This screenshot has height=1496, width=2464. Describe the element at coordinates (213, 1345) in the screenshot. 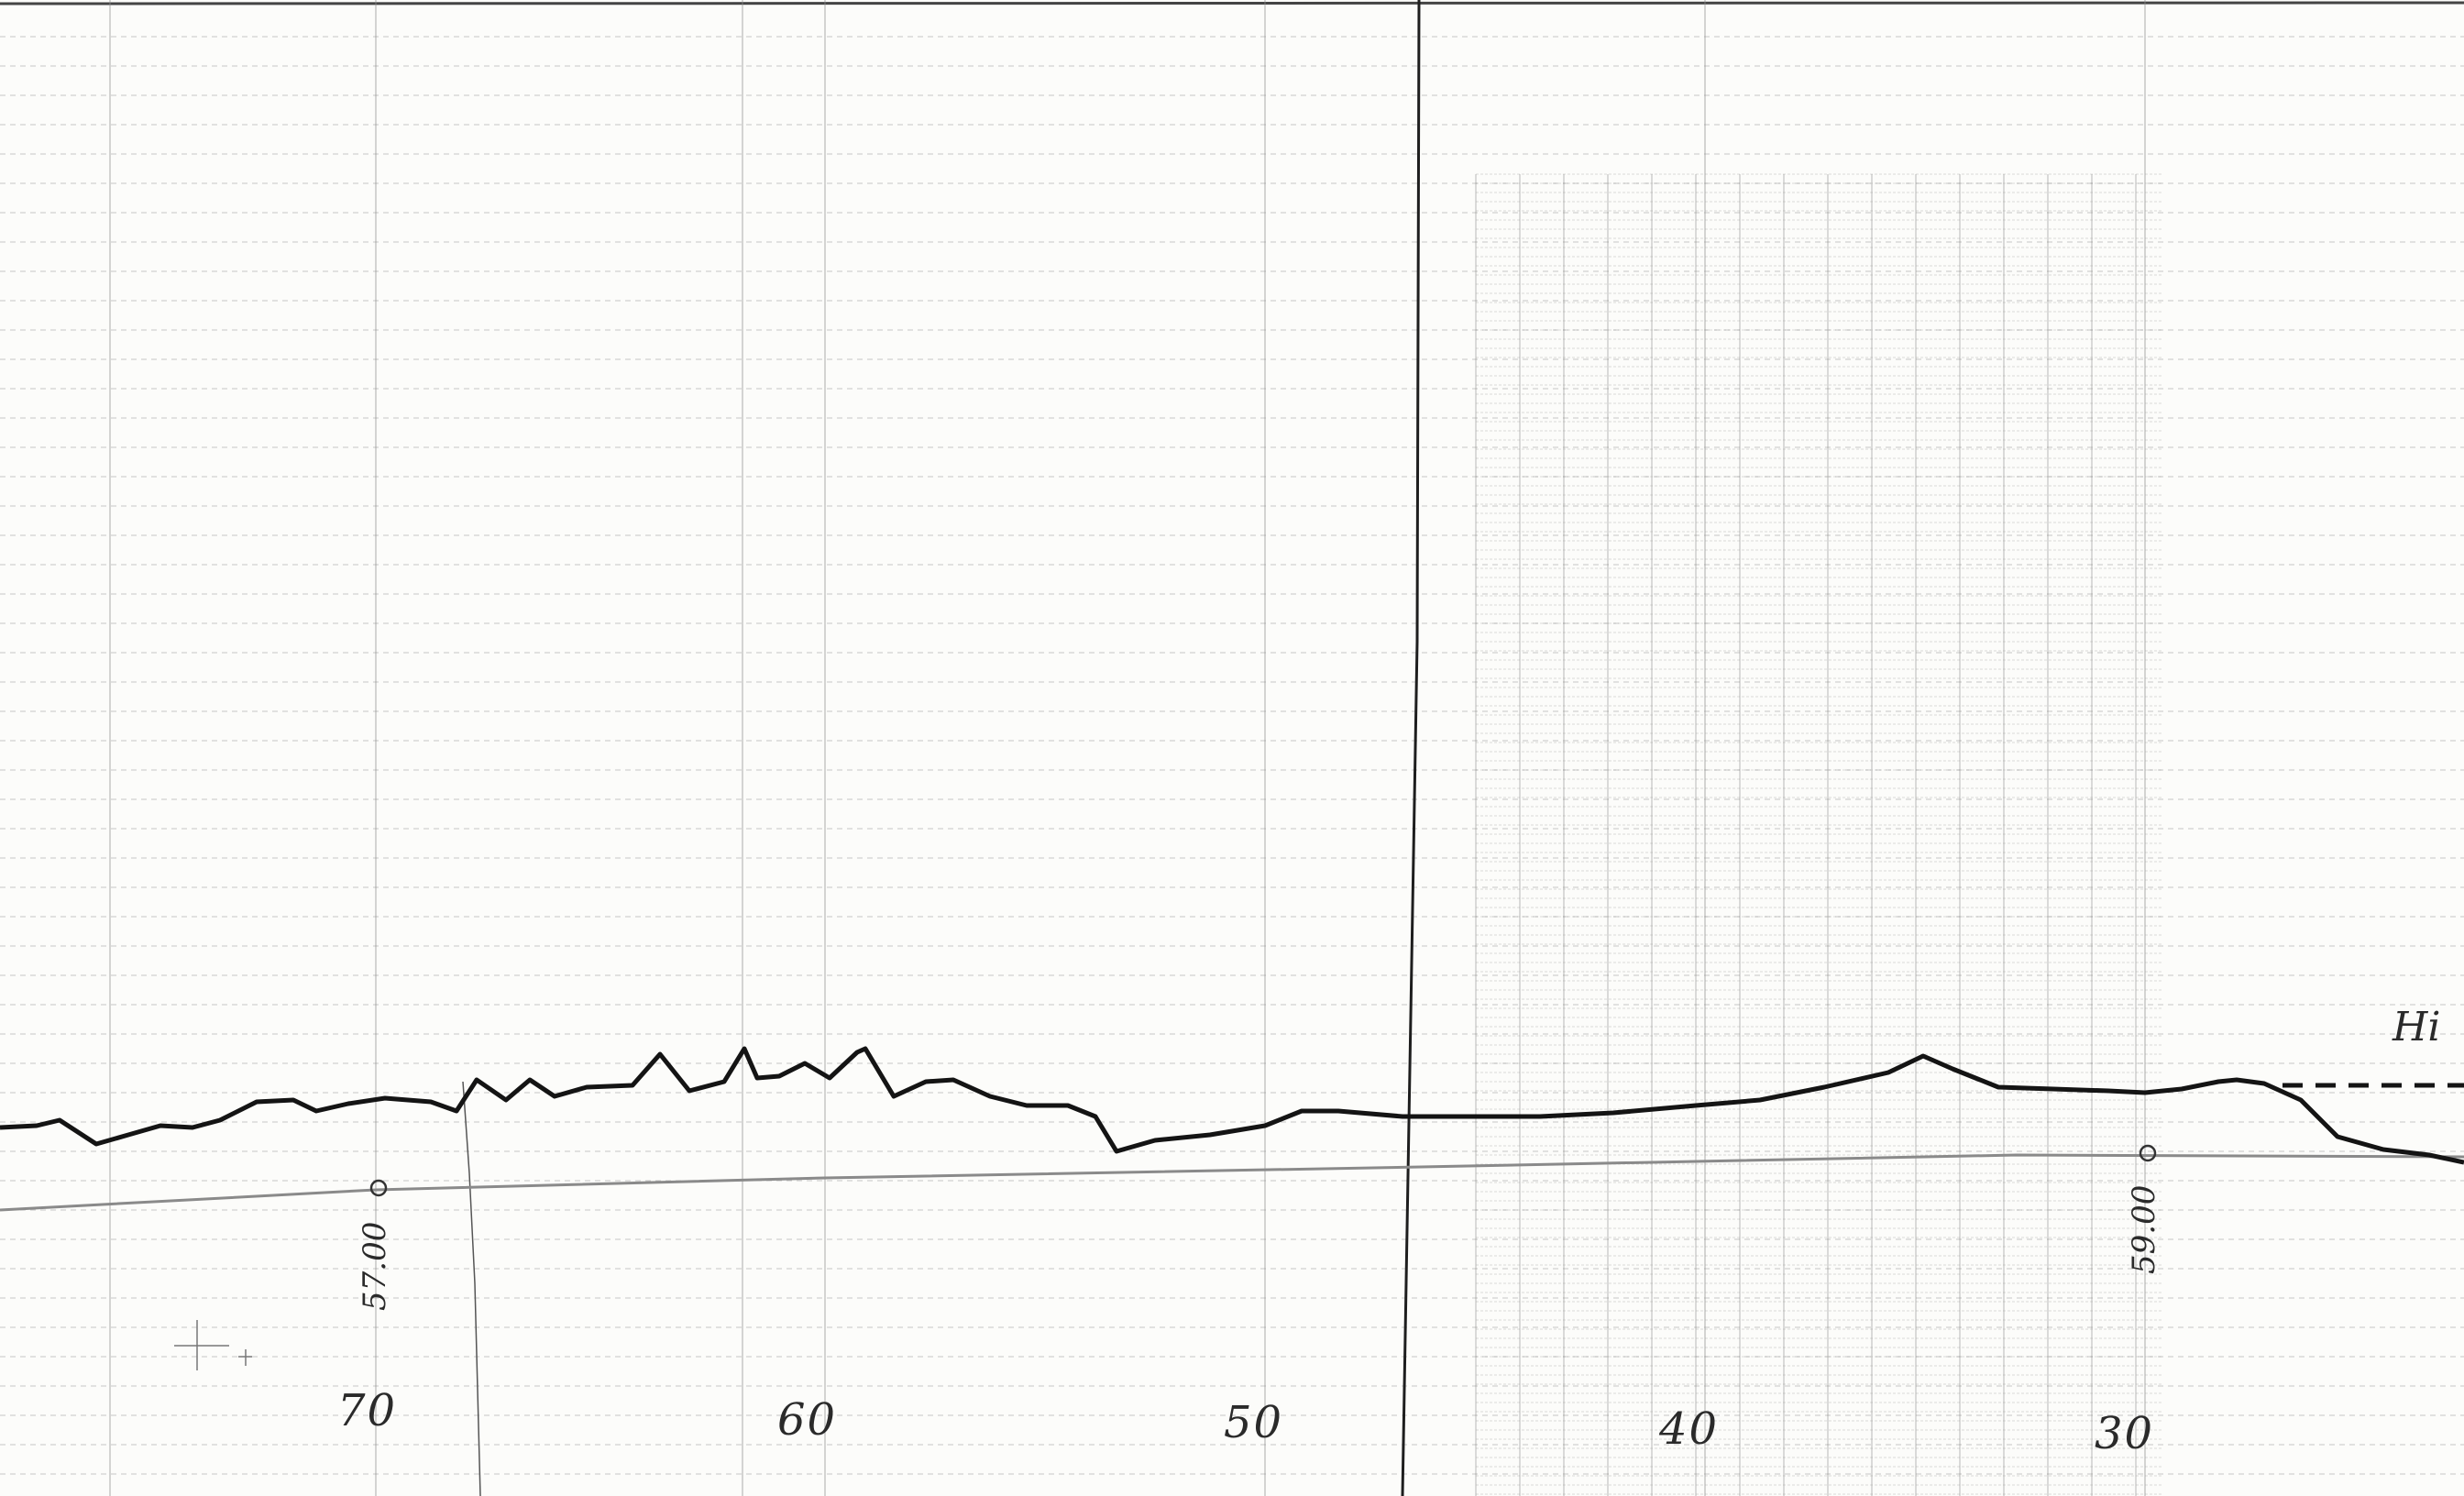

I see `pencil-cross-marks` at that location.